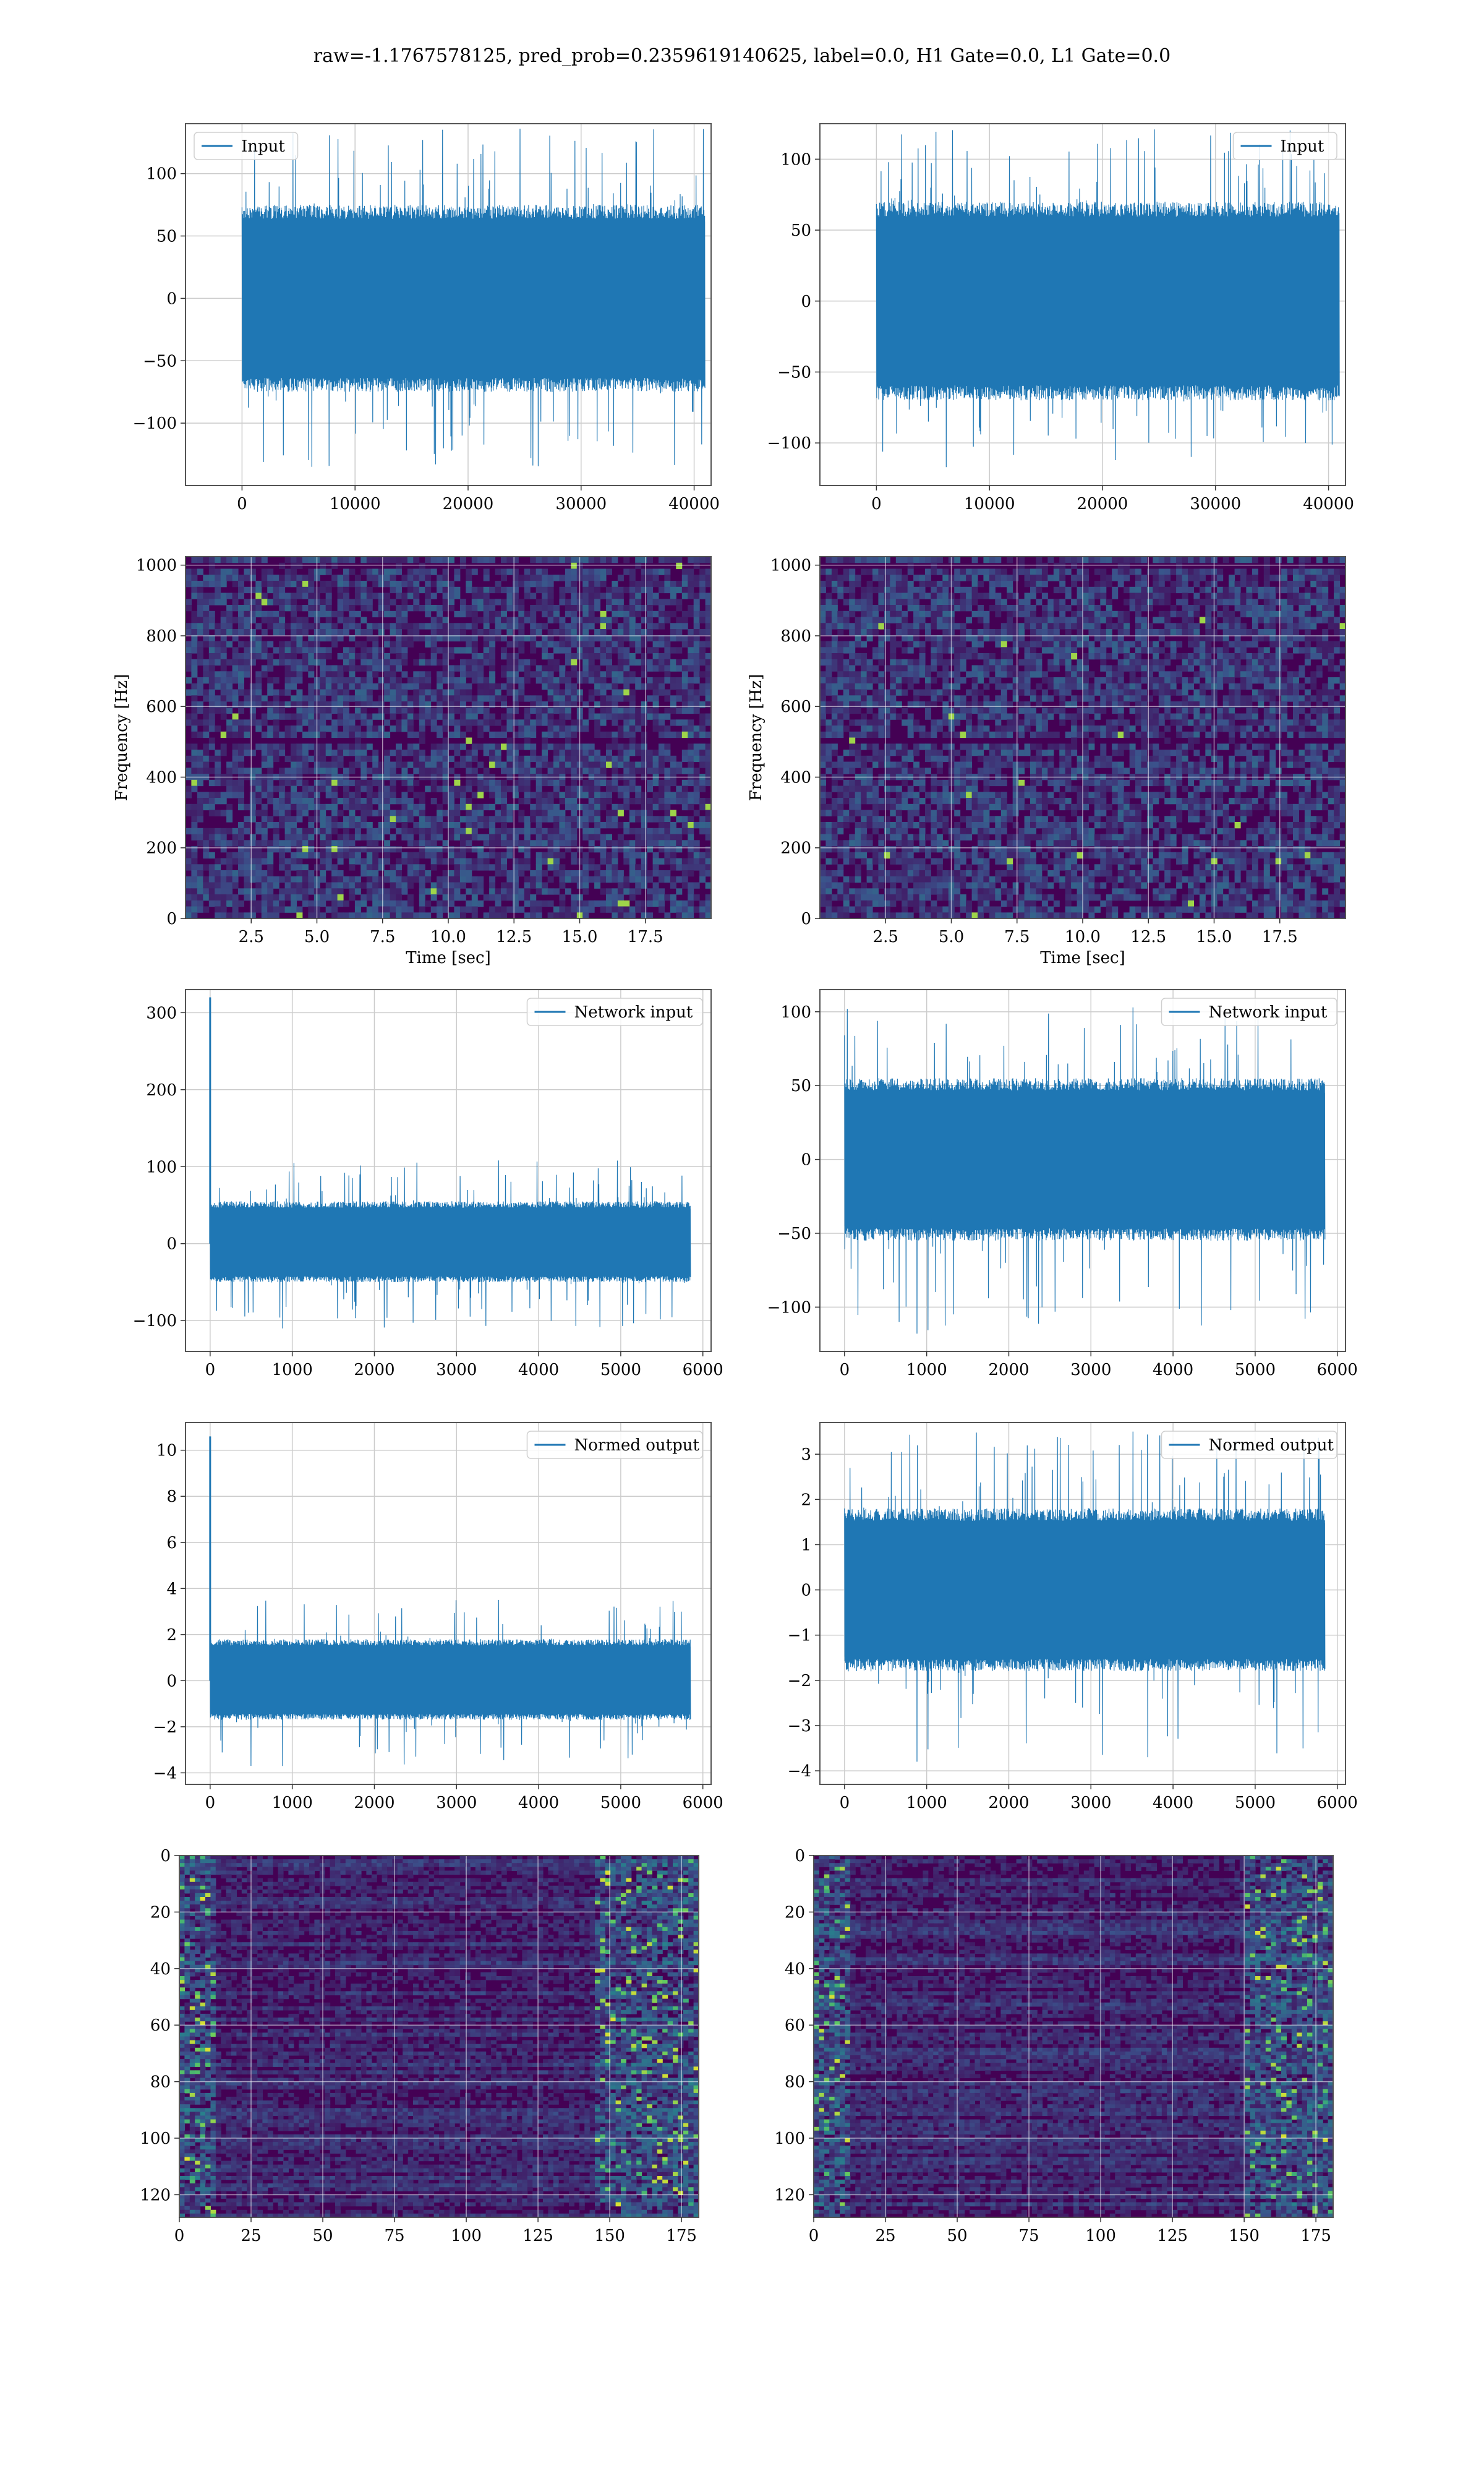  Describe the element at coordinates (581, 504) in the screenshot. I see `x-tick-label: 30000` at that location.